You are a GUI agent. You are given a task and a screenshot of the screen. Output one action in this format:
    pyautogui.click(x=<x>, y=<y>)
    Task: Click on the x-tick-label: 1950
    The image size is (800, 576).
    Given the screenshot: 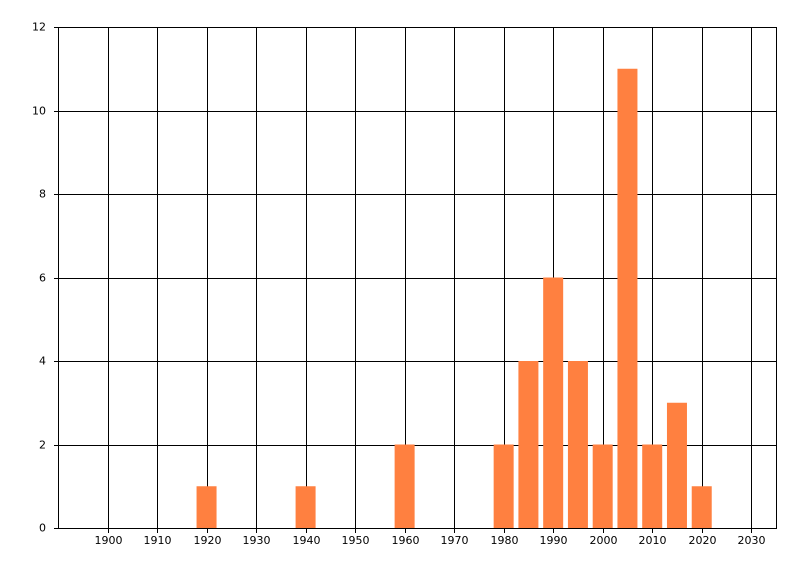 What is the action you would take?
    pyautogui.click(x=356, y=540)
    